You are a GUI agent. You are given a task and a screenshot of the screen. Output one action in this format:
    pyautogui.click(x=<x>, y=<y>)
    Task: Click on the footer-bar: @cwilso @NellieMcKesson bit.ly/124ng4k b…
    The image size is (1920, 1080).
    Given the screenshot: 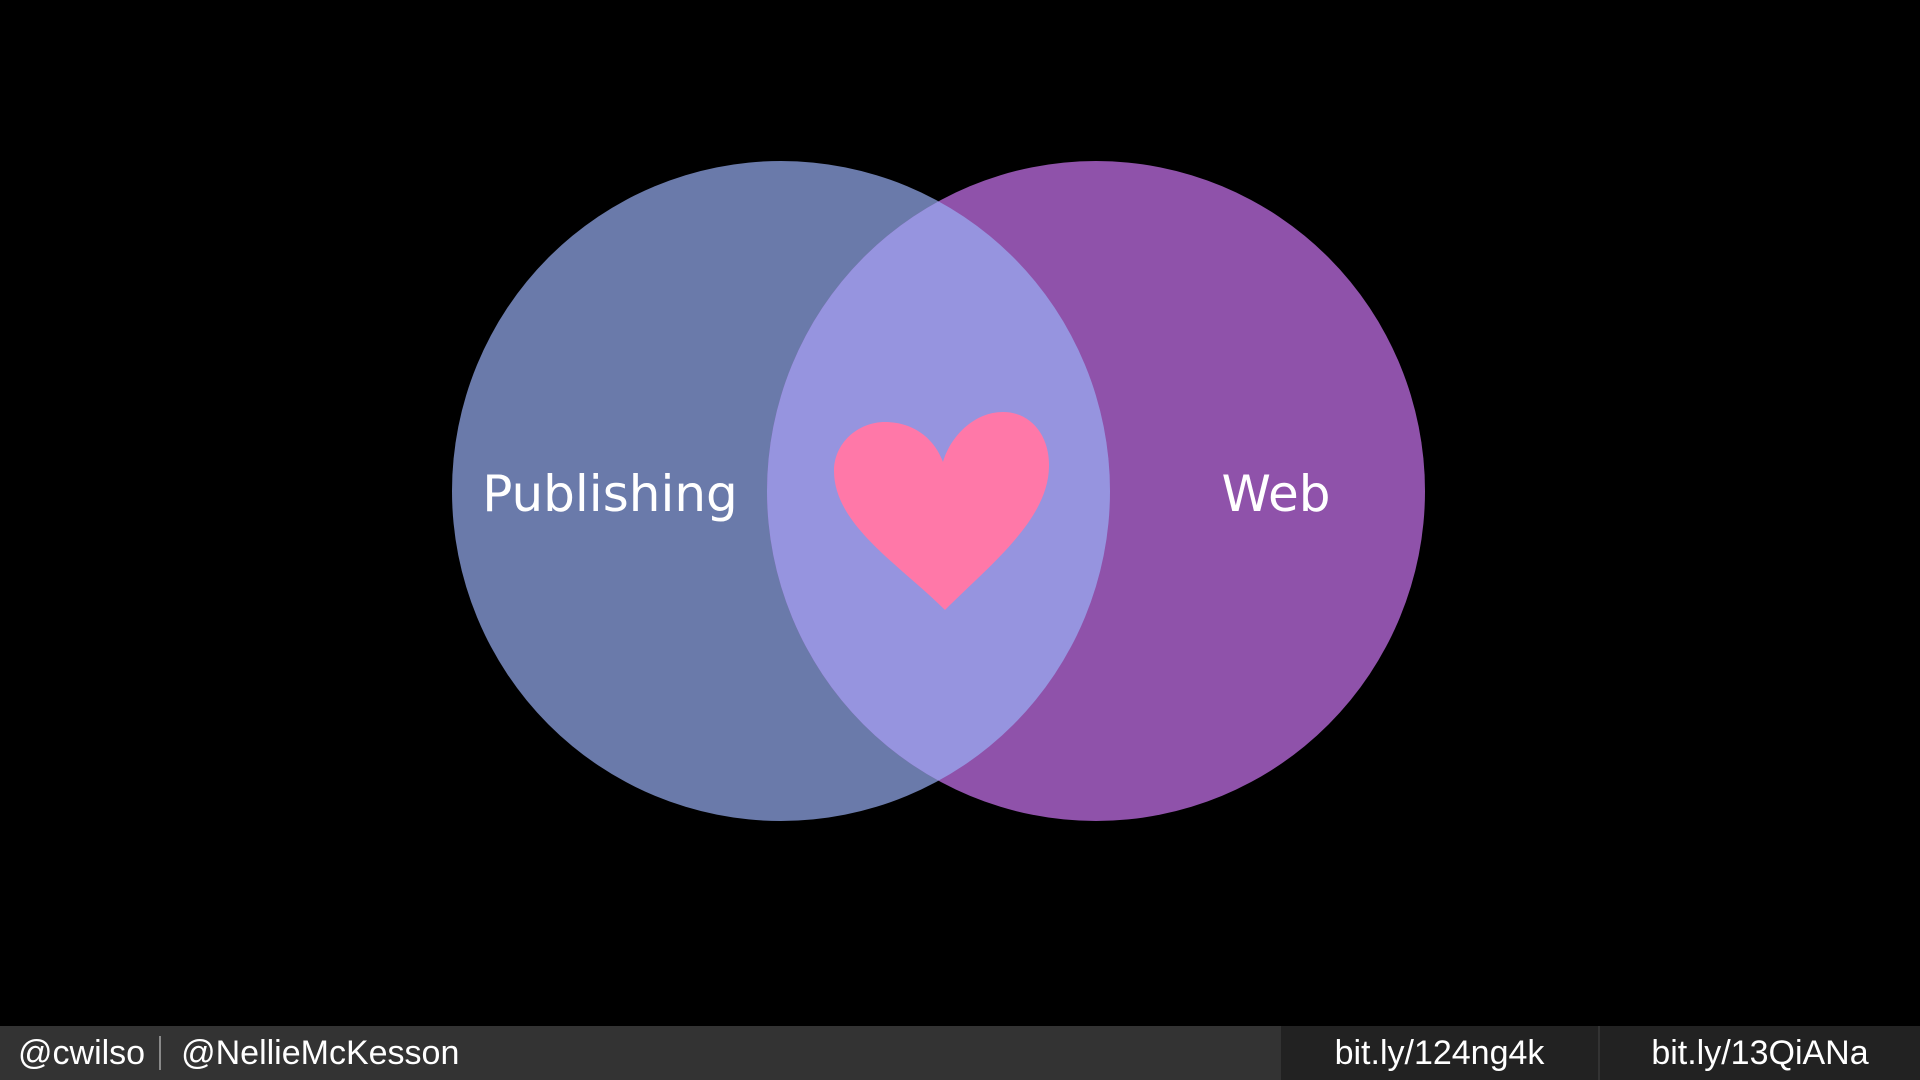 What is the action you would take?
    pyautogui.click(x=960, y=1053)
    